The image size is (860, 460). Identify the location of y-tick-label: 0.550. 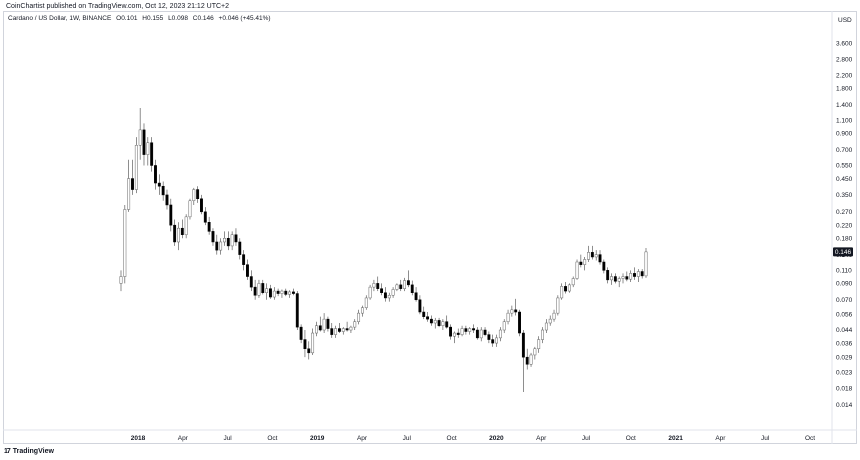
(844, 166).